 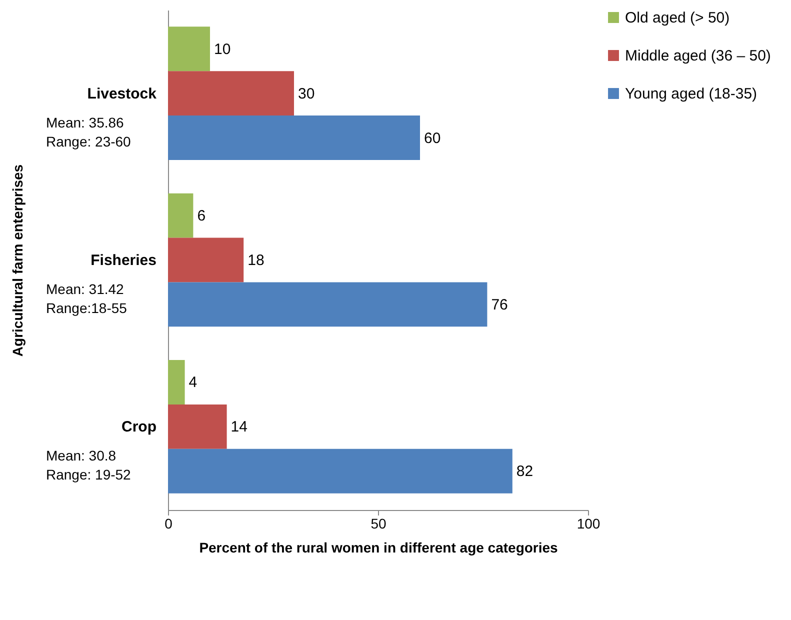 I want to click on legend-label: Middle aged (36 – 50), so click(x=698, y=56).